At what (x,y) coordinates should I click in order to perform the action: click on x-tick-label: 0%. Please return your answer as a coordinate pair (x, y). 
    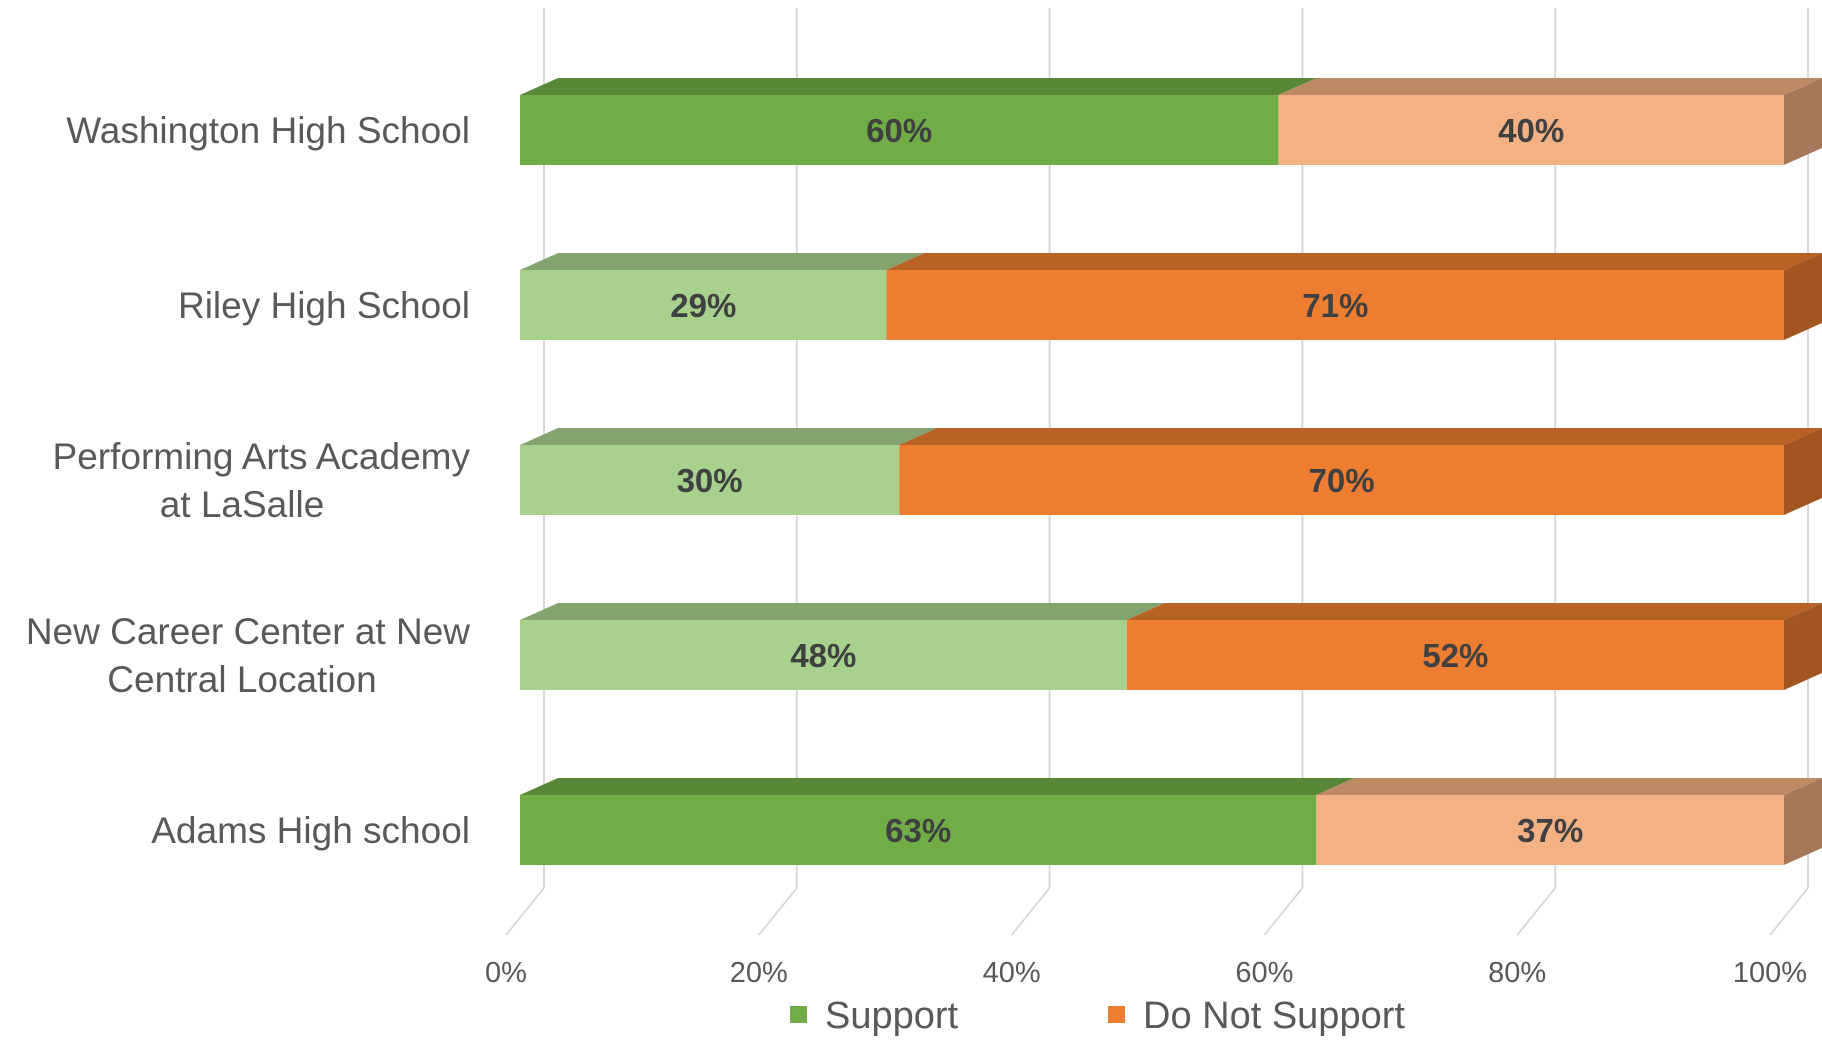
    Looking at the image, I should click on (506, 973).